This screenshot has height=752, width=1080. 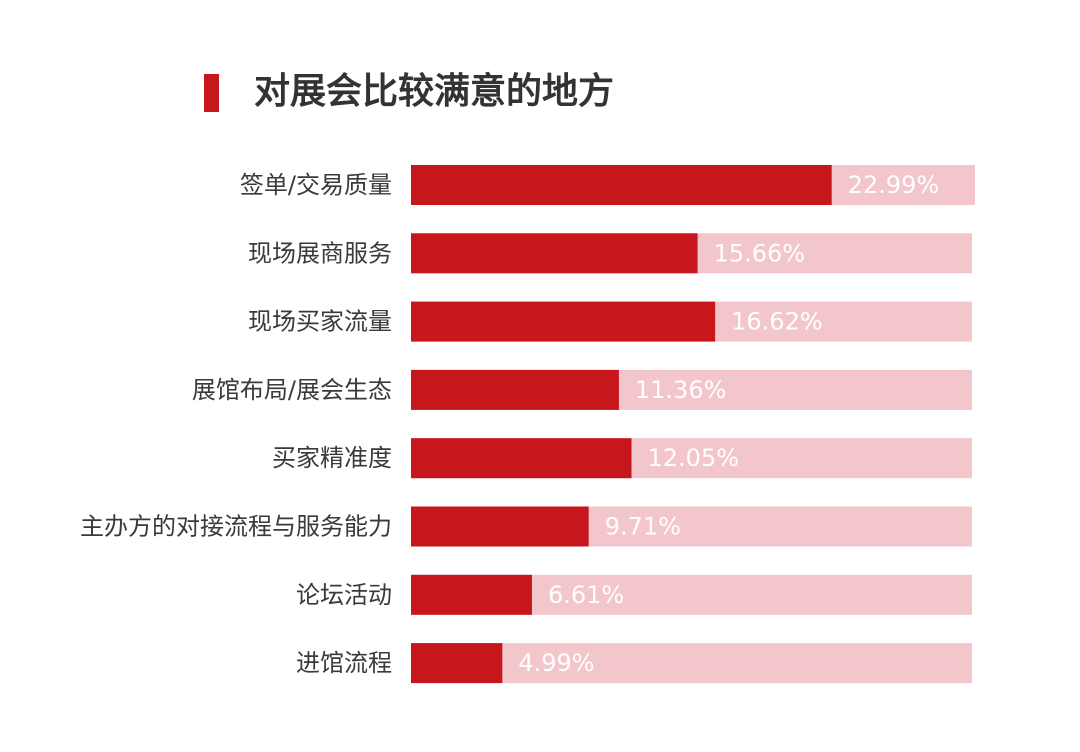 I want to click on category-label: 主办方的对接流程与服务能力, so click(x=236, y=527).